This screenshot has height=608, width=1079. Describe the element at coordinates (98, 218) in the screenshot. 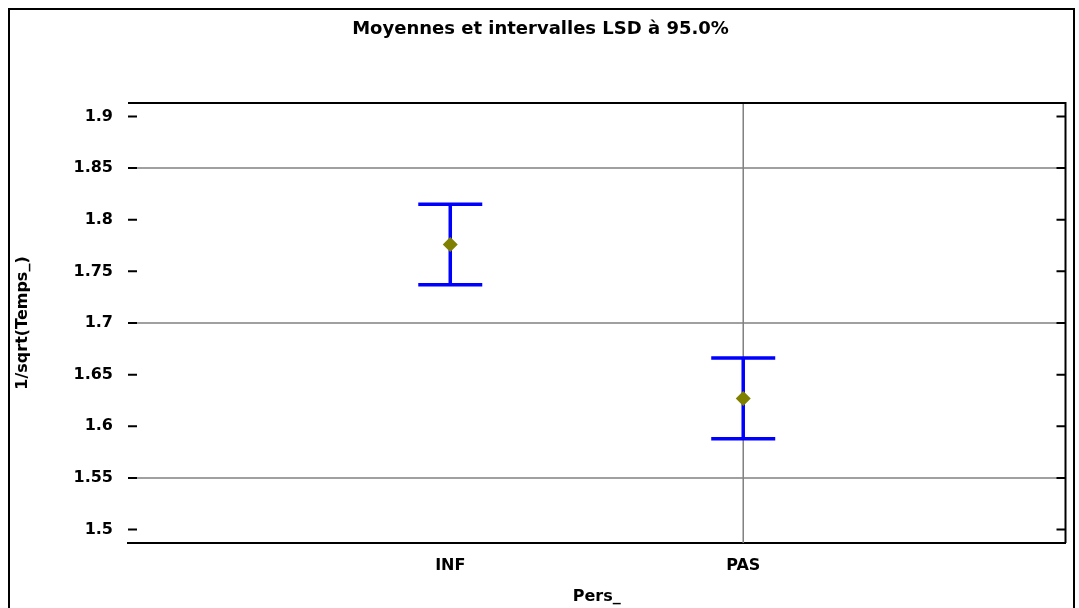

I see `y-tick-label: 1.8` at that location.